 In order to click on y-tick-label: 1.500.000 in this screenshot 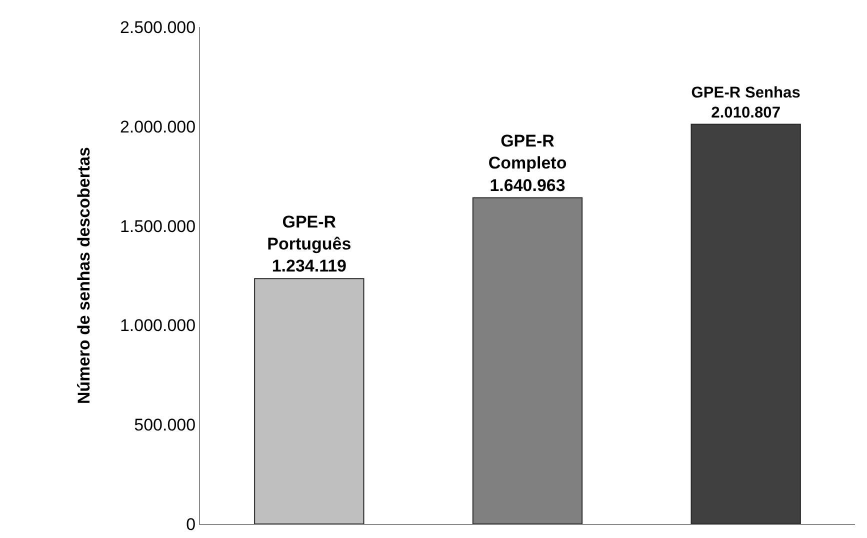, I will do `click(158, 226)`.